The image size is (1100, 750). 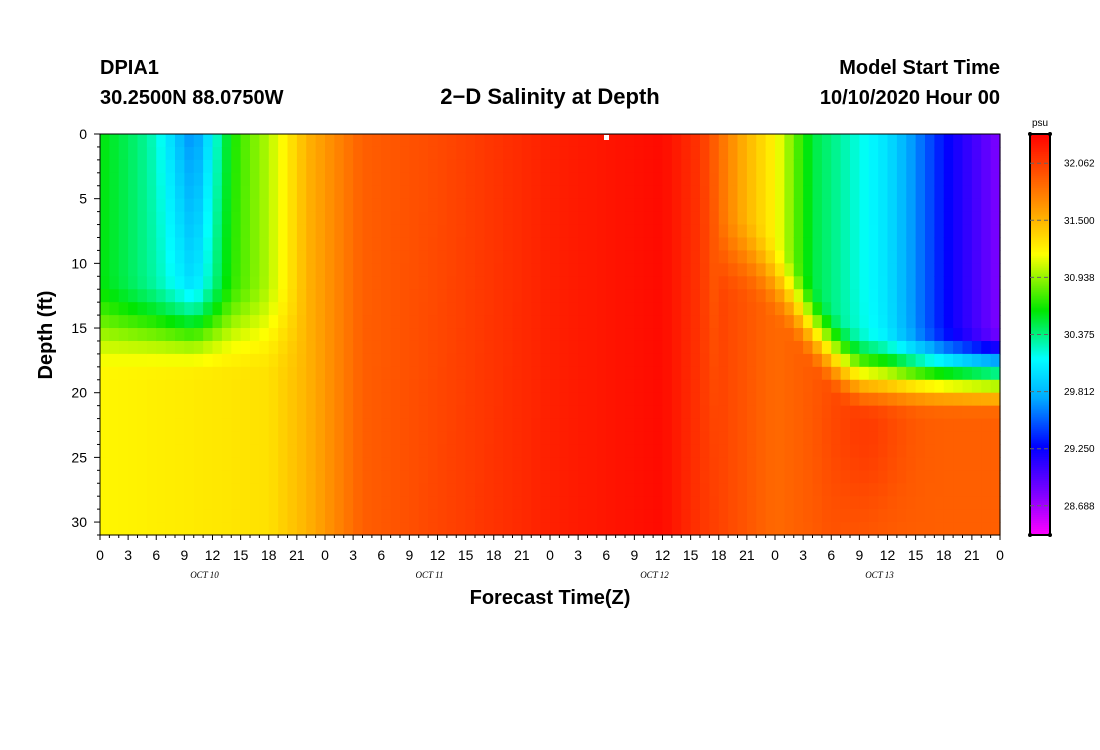 I want to click on x-tick-label: 3, so click(x=803, y=555).